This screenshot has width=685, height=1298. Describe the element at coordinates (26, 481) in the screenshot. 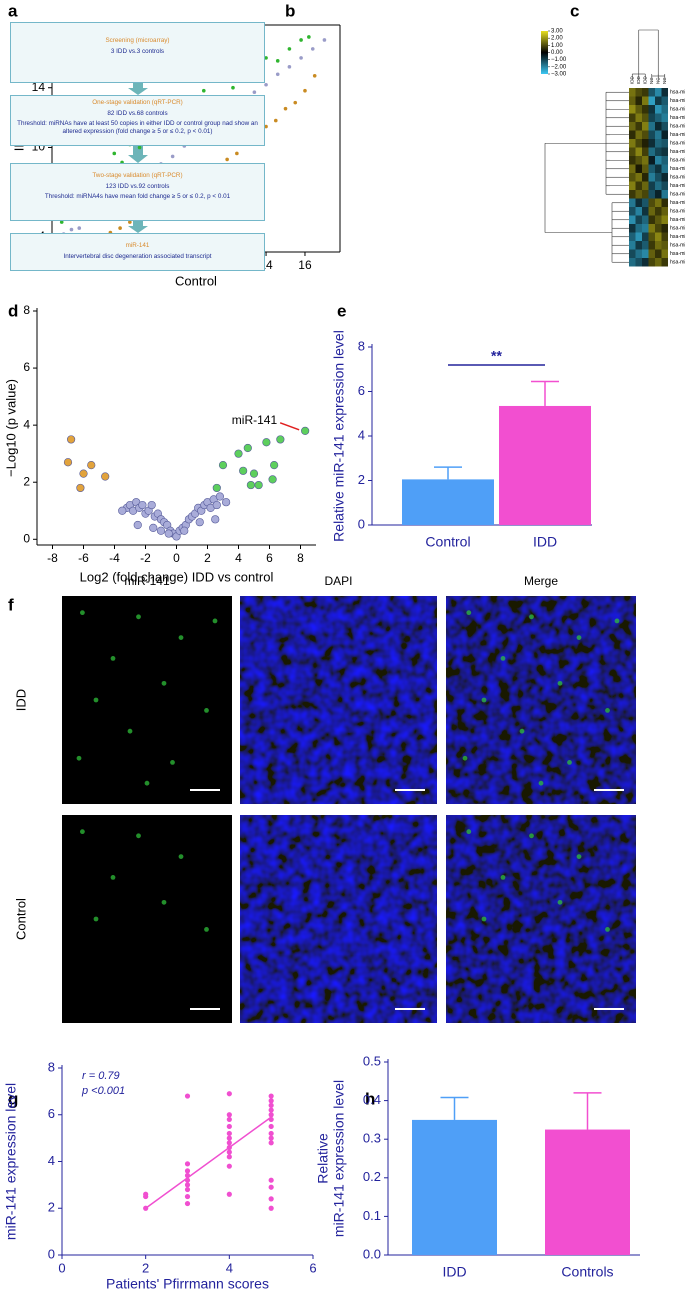

I see `y-tick-label: 2` at that location.